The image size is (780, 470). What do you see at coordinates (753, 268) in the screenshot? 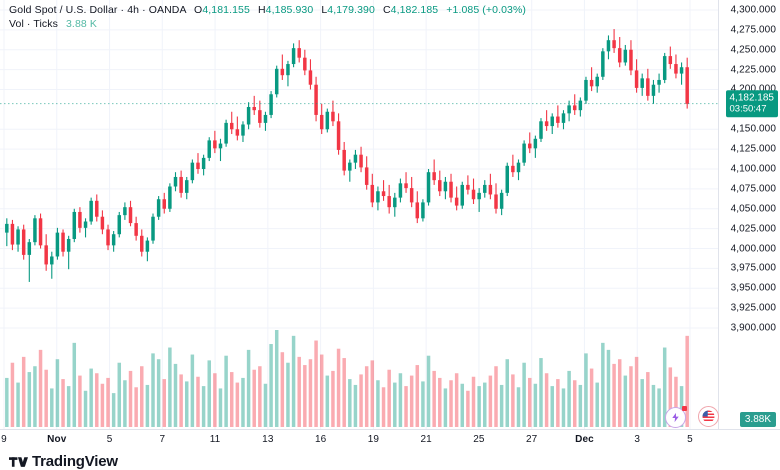
I see `price-tick-label: 3,975.000` at bounding box center [753, 268].